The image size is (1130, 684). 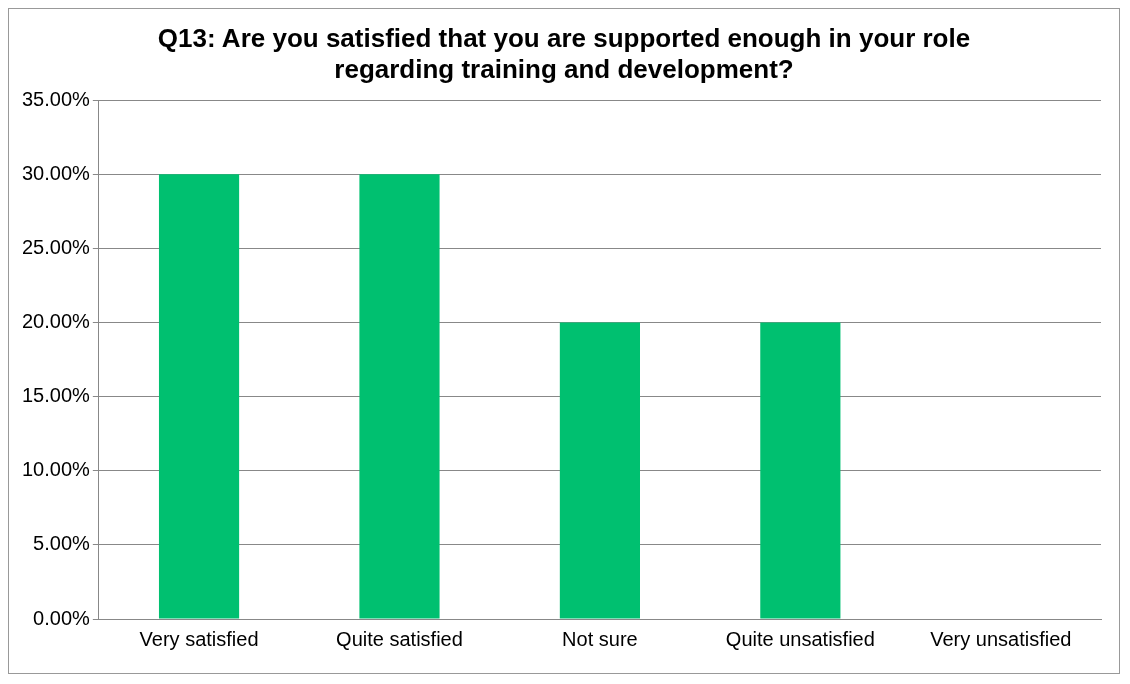 I want to click on x-tick-label: Very unsatisfied, so click(x=1001, y=638).